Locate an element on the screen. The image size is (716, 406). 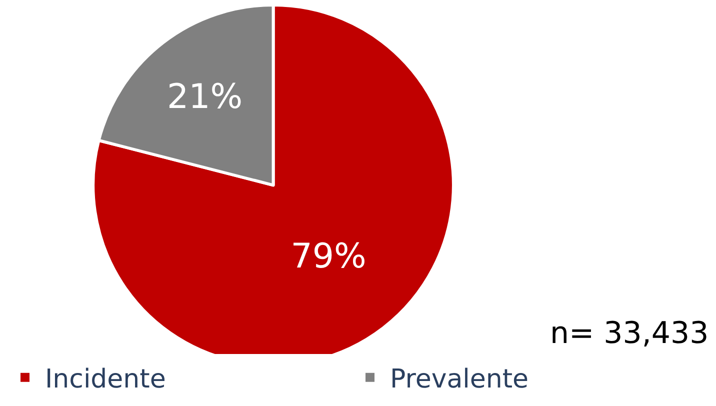
legend-label: Incidente is located at coordinates (105, 379).